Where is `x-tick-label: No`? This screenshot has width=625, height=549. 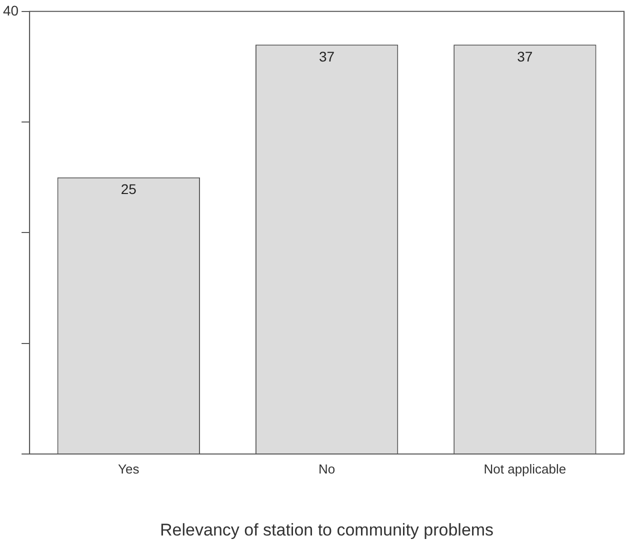
x-tick-label: No is located at coordinates (327, 468).